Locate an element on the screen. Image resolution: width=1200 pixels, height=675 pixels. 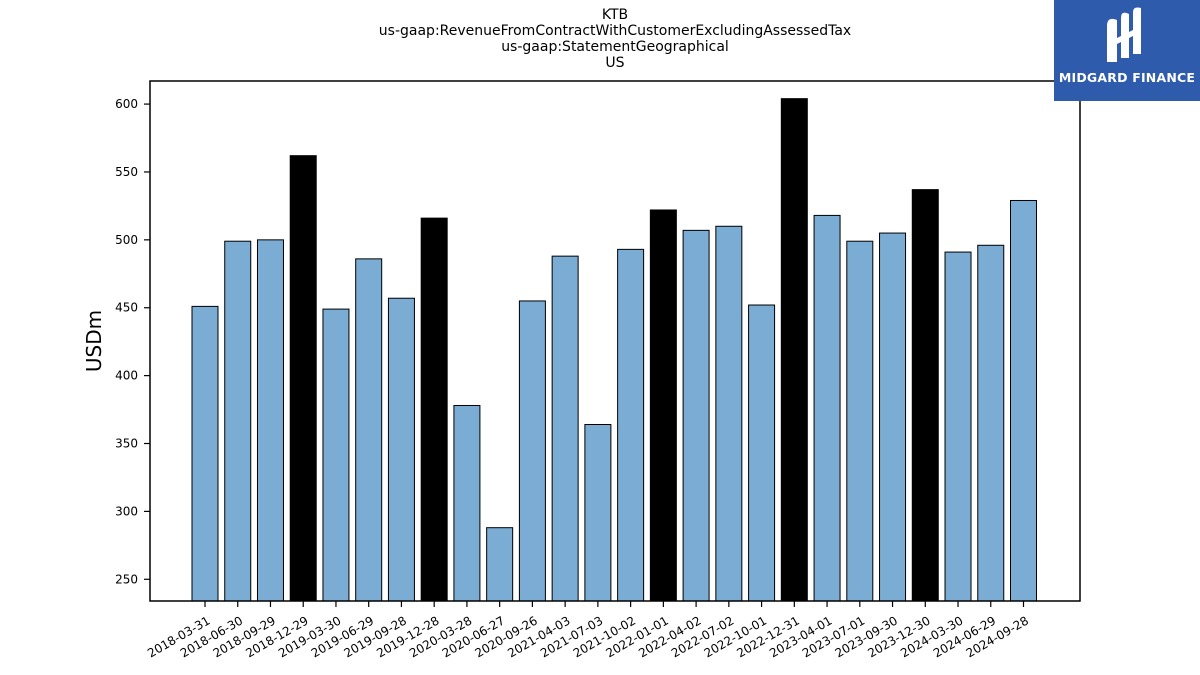
y-tick-label-500: 500 is located at coordinates (126, 240).